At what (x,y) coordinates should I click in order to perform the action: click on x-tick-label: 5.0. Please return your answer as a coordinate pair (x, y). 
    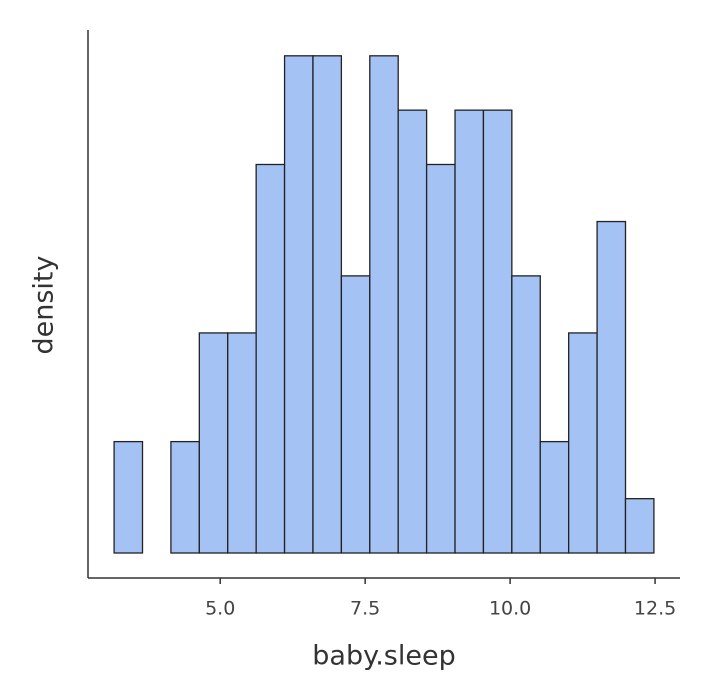
    Looking at the image, I should click on (220, 609).